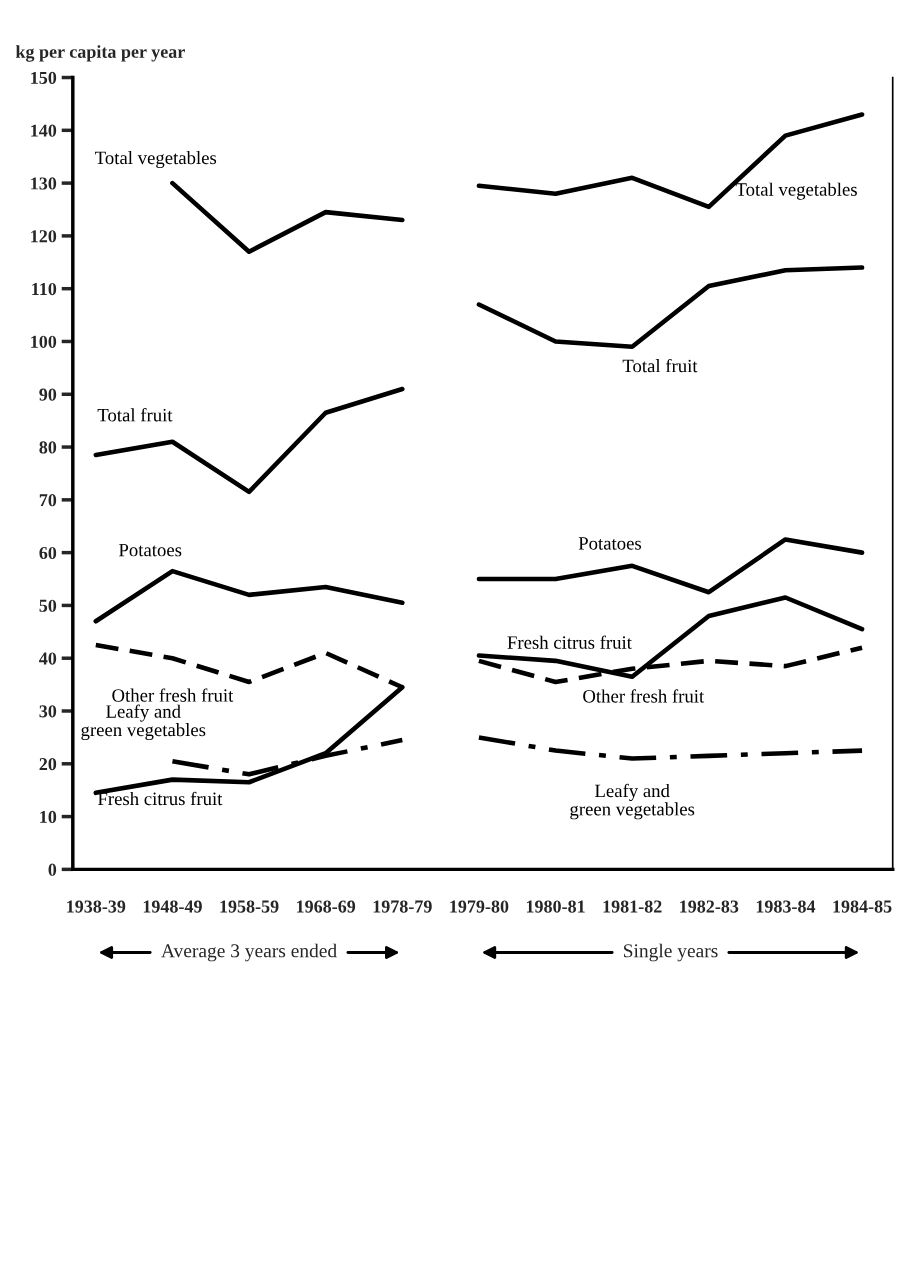  Describe the element at coordinates (326, 906) in the screenshot. I see `x-tick-label: 1968-69` at that location.